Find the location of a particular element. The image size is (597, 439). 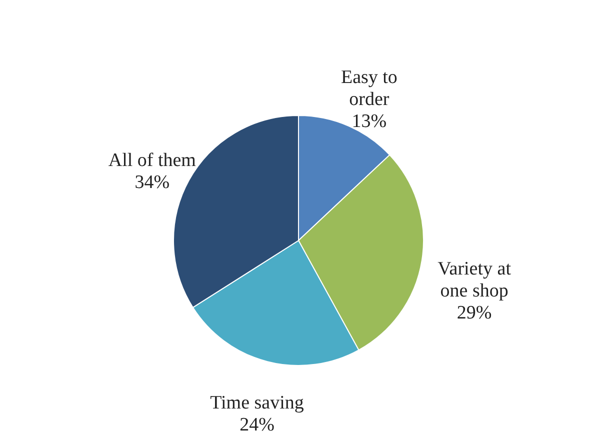

data-label: 24% is located at coordinates (257, 425).